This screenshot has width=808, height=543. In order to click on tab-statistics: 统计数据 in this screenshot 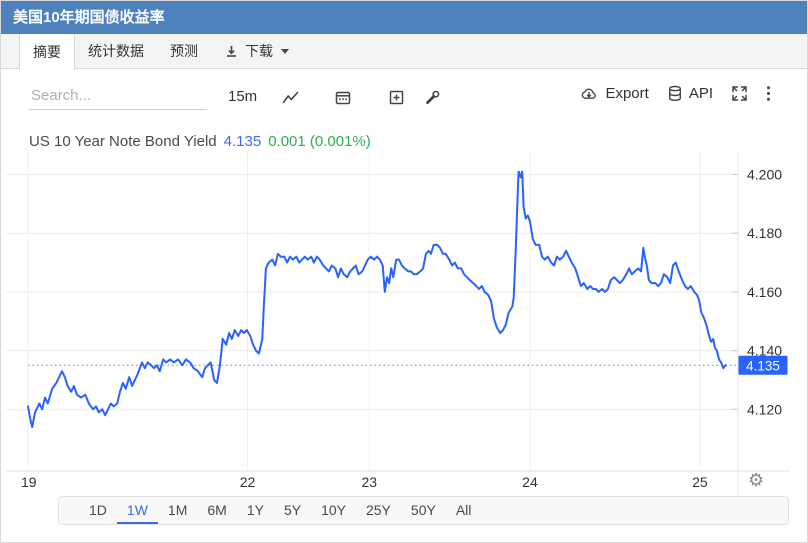, I will do `click(116, 51)`.